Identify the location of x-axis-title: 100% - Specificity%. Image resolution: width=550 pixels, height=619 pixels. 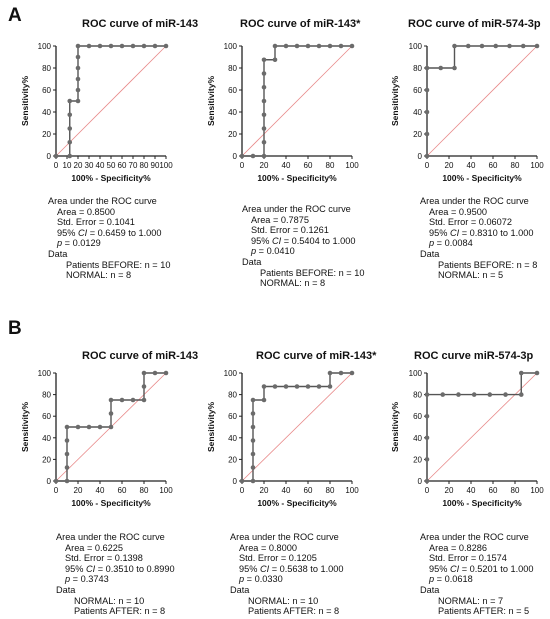
(297, 503).